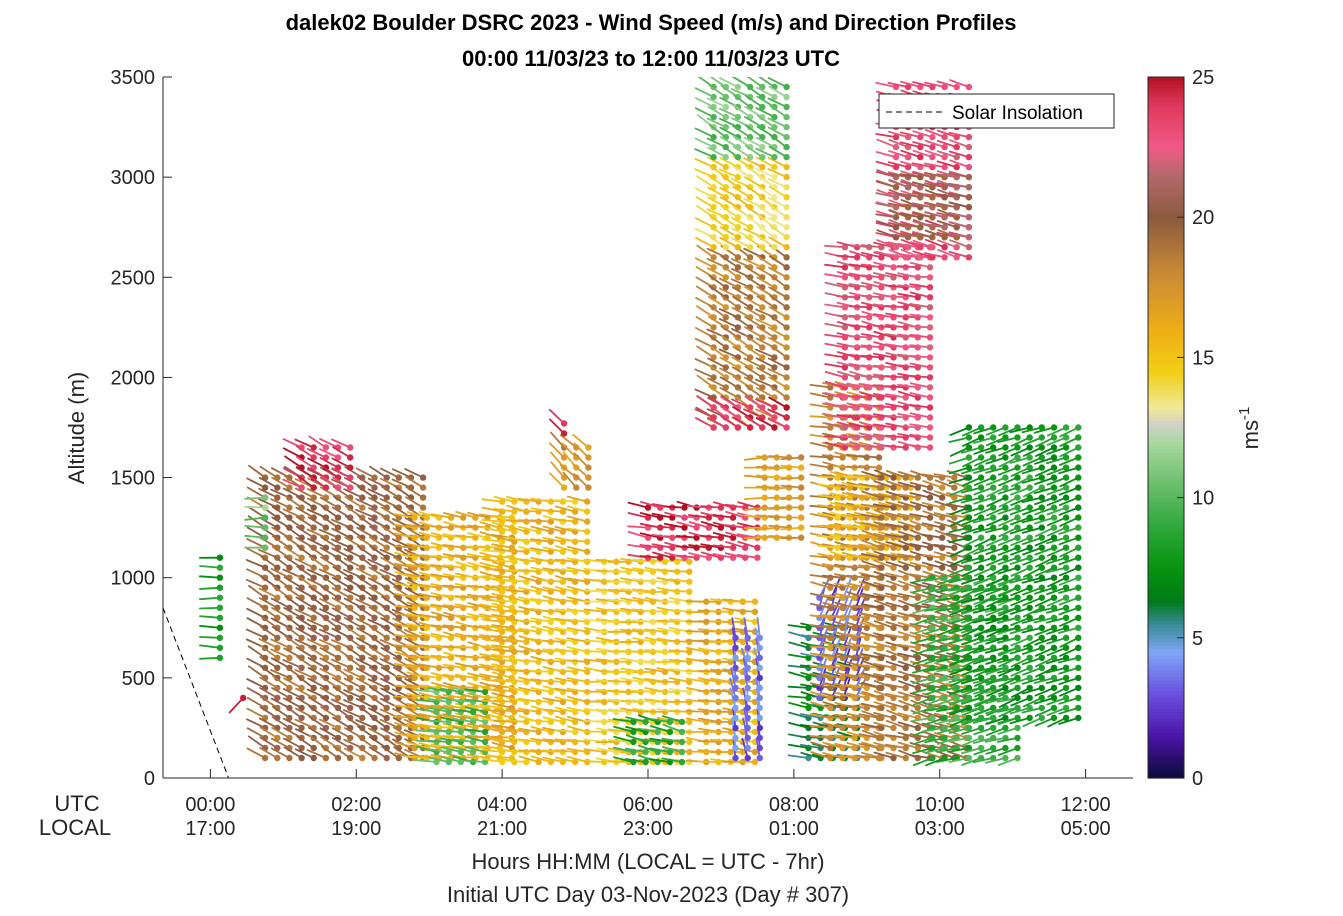 This screenshot has width=1343, height=916. Describe the element at coordinates (356, 805) in the screenshot. I see `x-tick-label-utc: 02:00` at that location.